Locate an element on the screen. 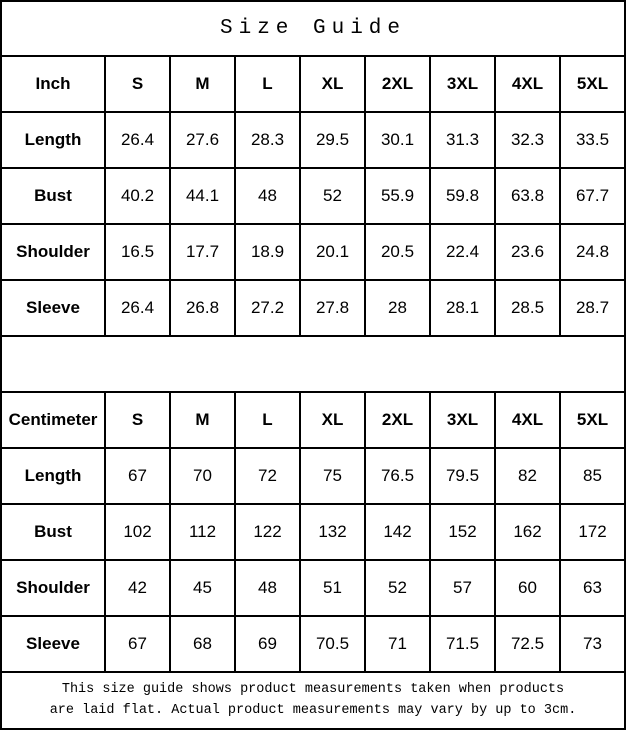 The image size is (626, 730). inch-size-header: XL is located at coordinates (332, 84).